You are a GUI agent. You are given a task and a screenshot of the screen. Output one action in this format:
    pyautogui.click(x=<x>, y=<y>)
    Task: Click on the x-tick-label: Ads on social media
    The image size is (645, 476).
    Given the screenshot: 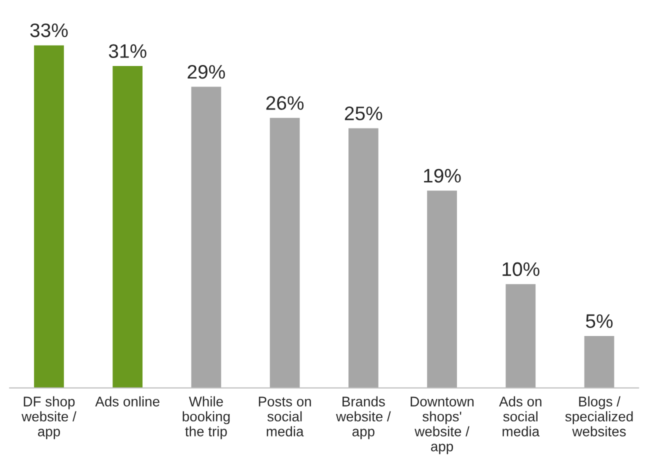 What is the action you would take?
    pyautogui.click(x=520, y=416)
    